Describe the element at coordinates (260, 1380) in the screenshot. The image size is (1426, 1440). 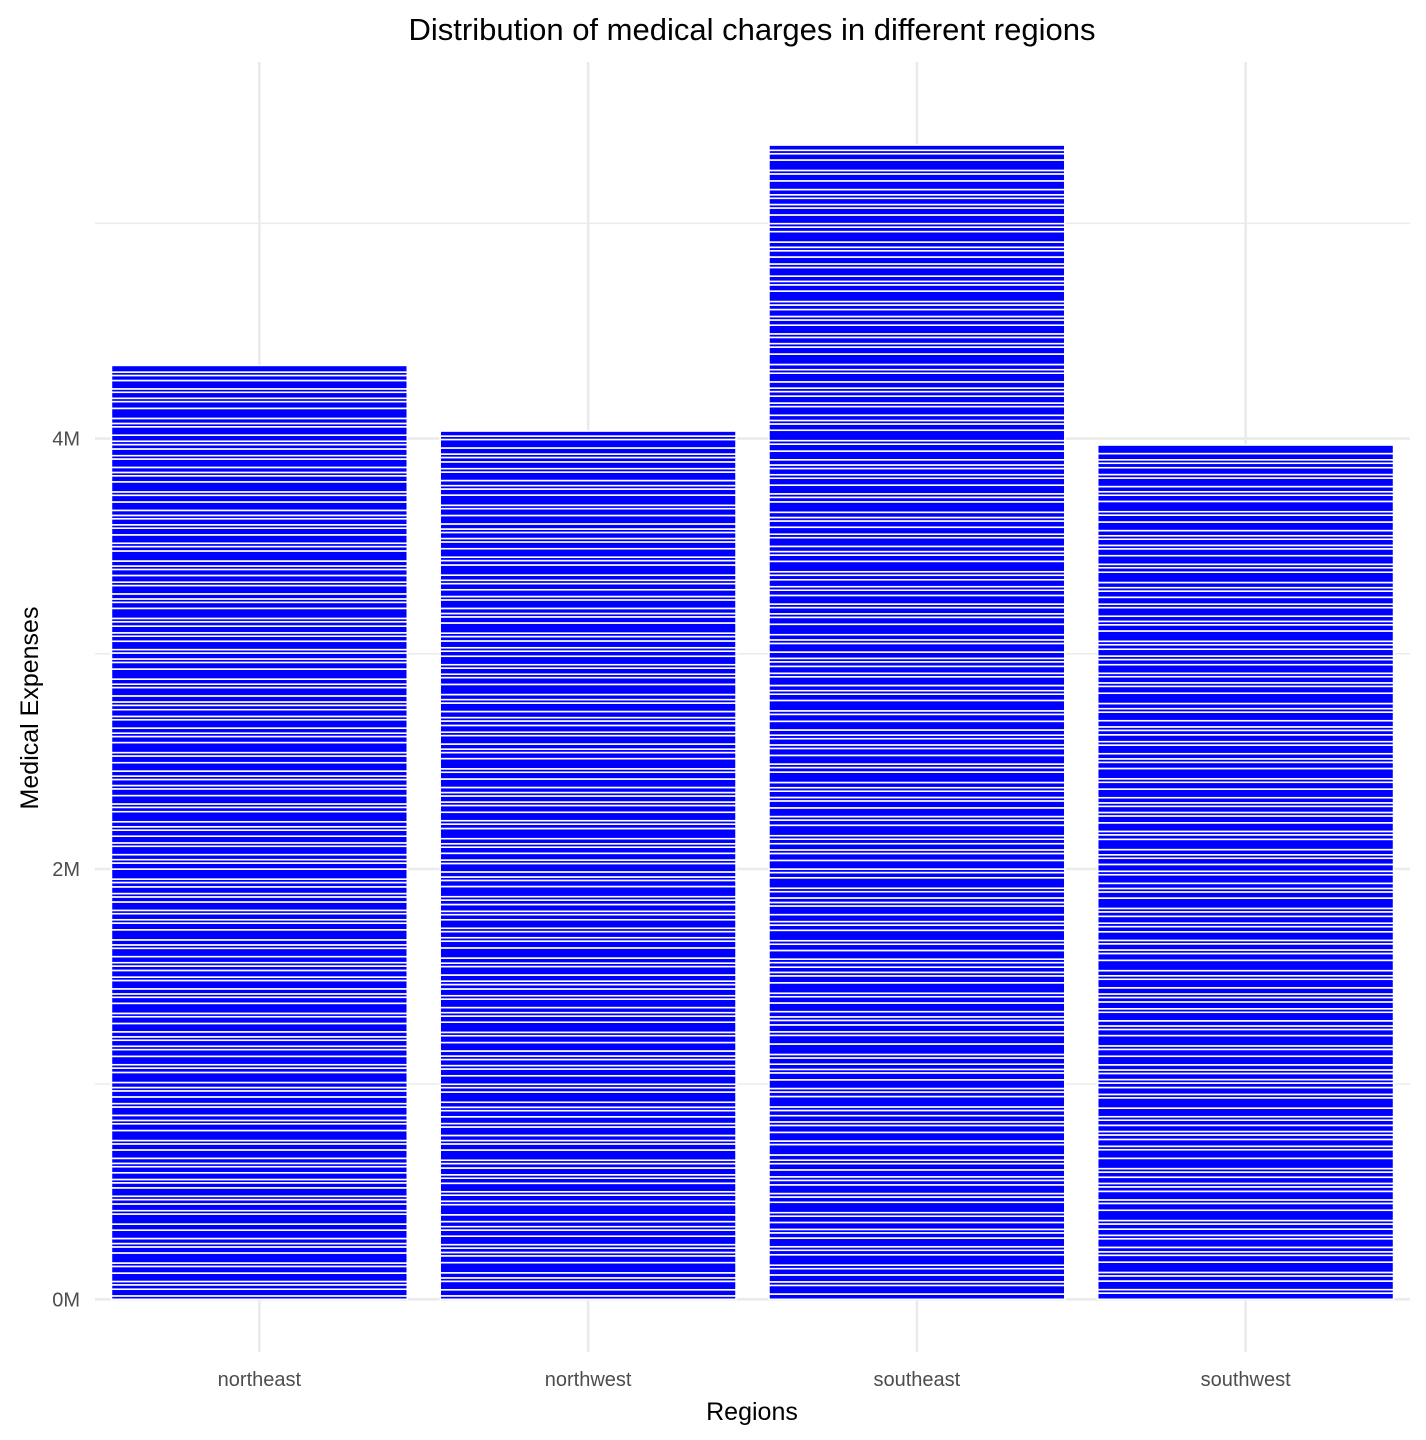
I see `x-tick-label: northeast` at that location.